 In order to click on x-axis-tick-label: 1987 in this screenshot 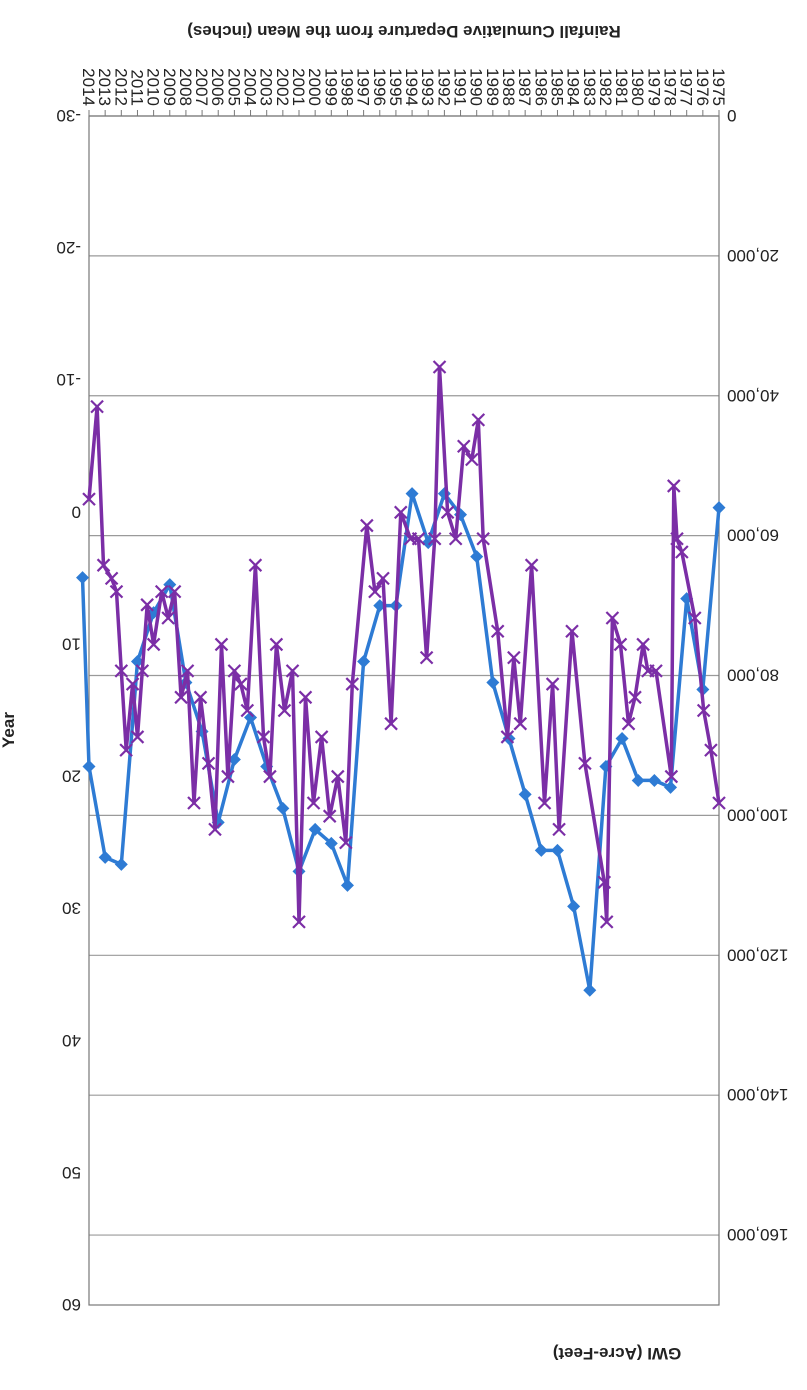, I will do `click(524, 87)`.